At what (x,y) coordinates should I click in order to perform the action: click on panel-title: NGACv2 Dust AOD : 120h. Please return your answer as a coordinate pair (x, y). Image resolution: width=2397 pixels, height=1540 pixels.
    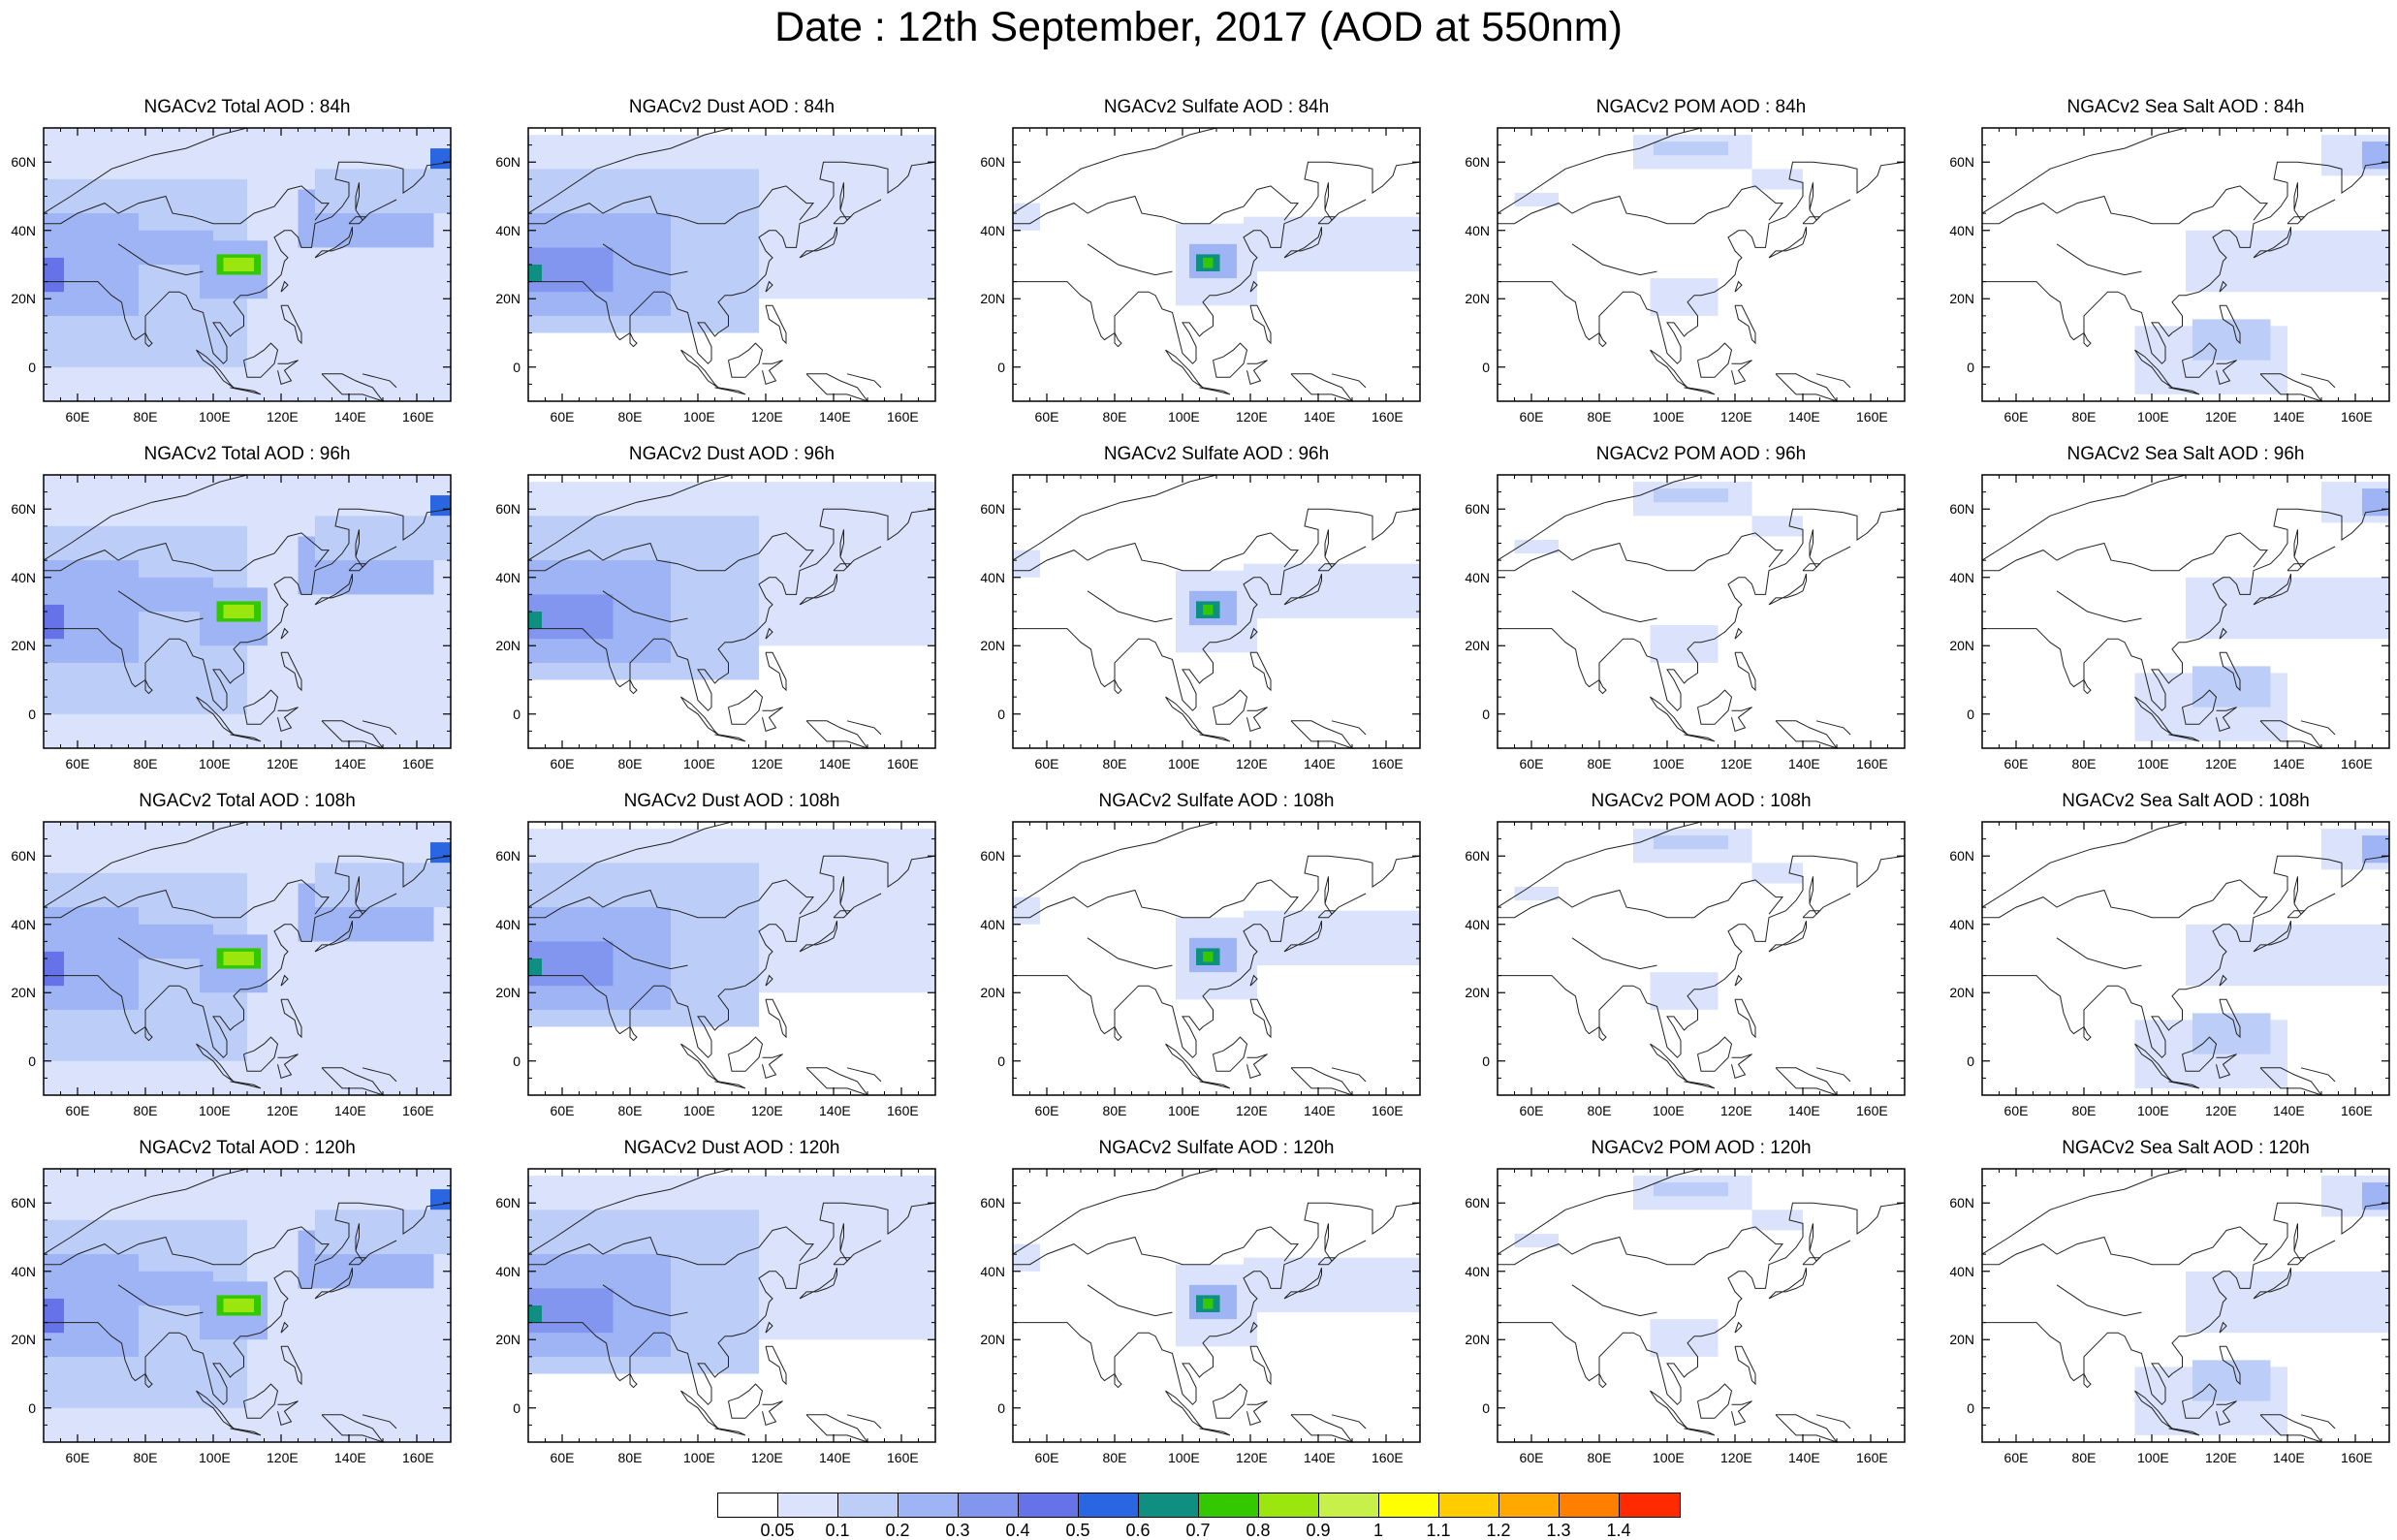
    Looking at the image, I should click on (731, 1148).